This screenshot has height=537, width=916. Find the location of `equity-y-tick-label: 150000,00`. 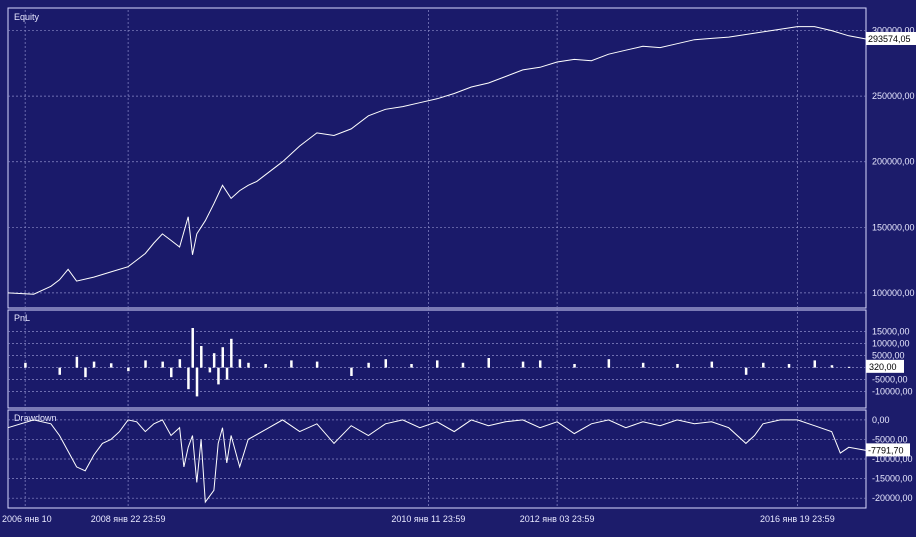

equity-y-tick-label: 150000,00 is located at coordinates (893, 227).